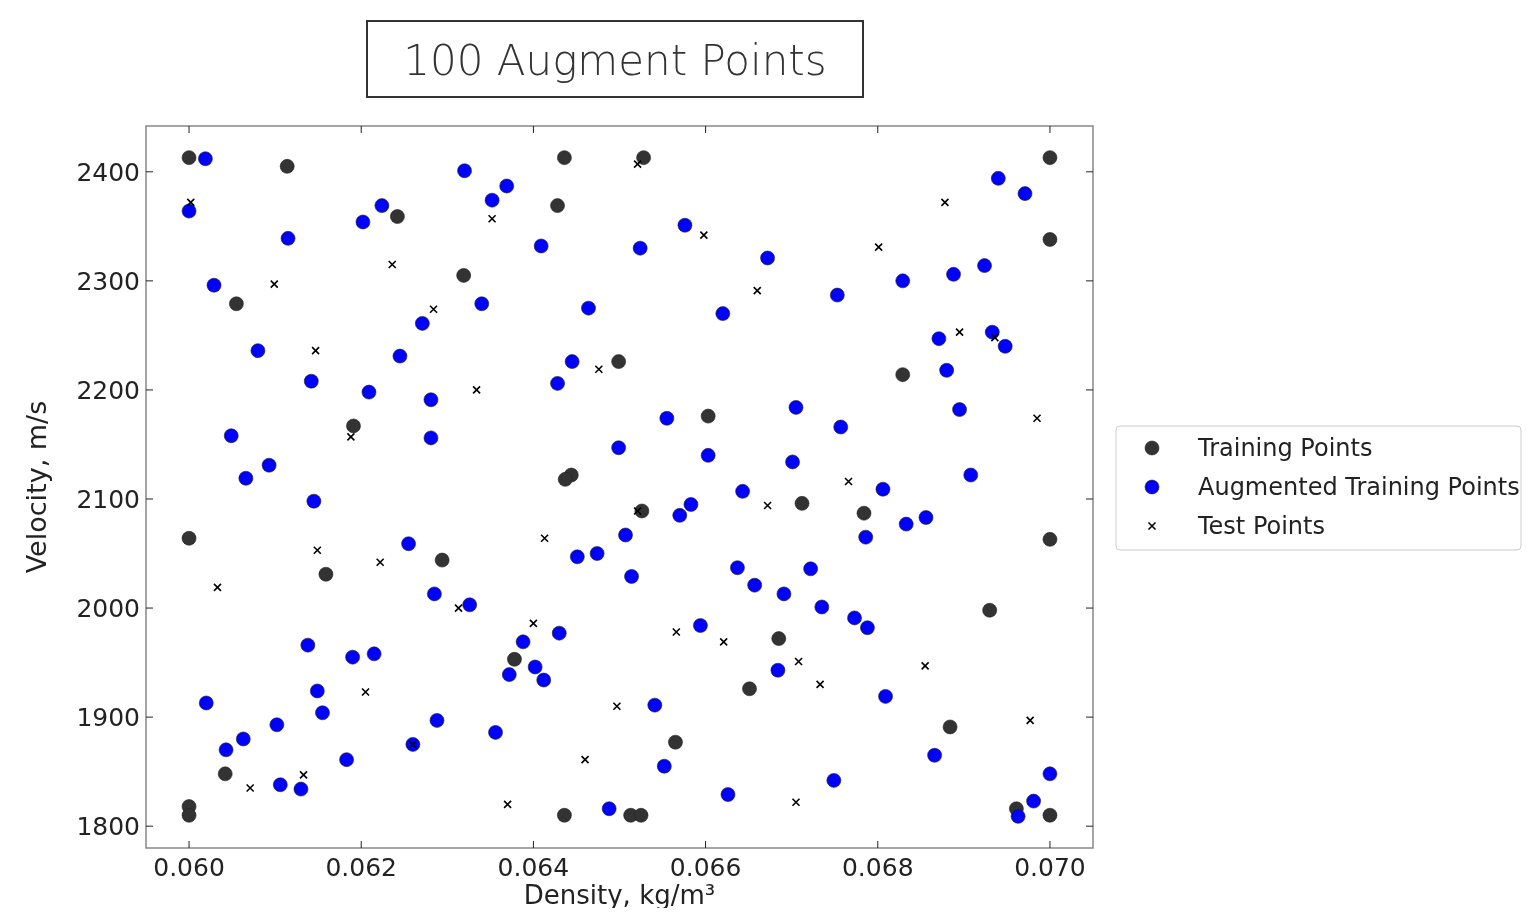 The width and height of the screenshot is (1537, 919). Describe the element at coordinates (533, 867) in the screenshot. I see `x-tick-label: 0.064` at that location.